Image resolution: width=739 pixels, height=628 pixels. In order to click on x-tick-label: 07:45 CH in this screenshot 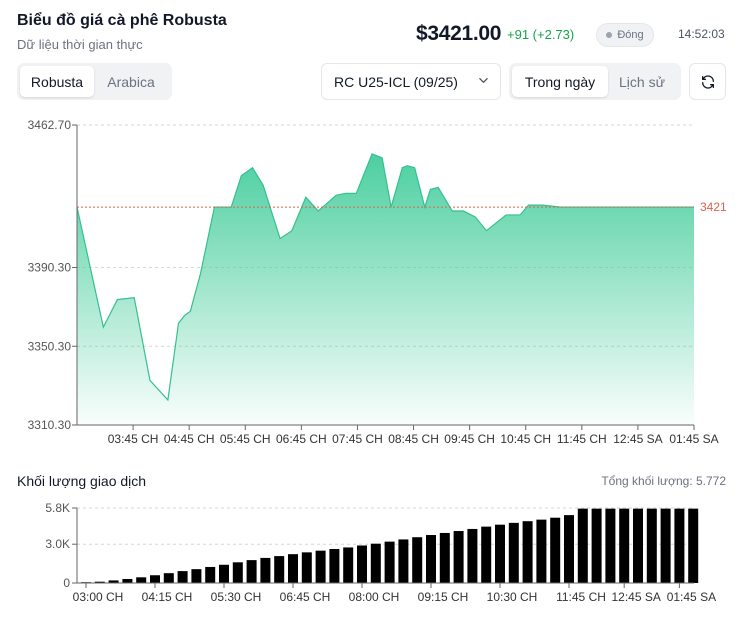, I will do `click(357, 439)`.